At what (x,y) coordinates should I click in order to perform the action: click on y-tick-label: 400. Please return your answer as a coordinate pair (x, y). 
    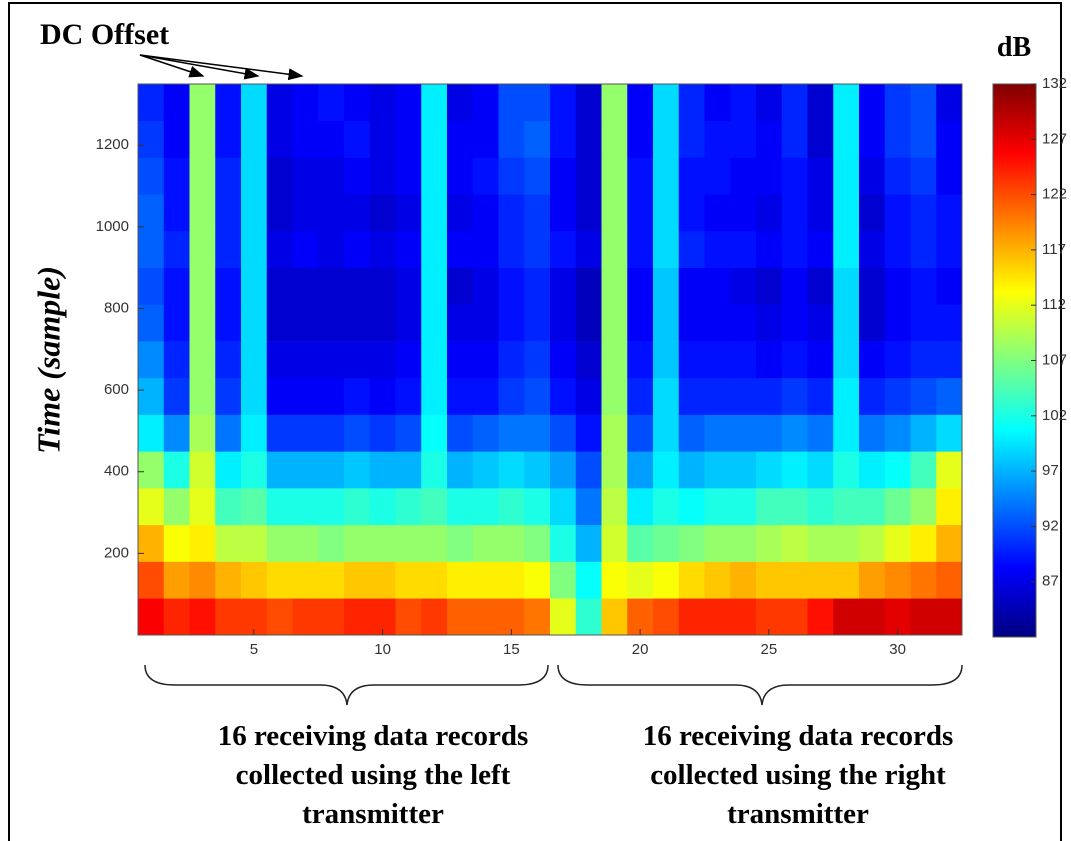
    Looking at the image, I should click on (116, 471).